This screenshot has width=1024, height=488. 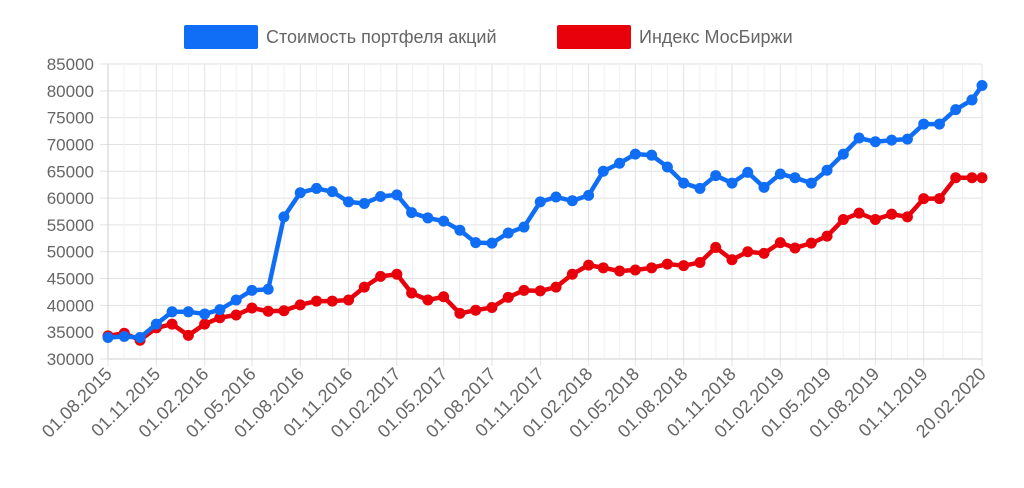 What do you see at coordinates (594, 37) in the screenshot?
I see `legend-swatch-moex-index` at bounding box center [594, 37].